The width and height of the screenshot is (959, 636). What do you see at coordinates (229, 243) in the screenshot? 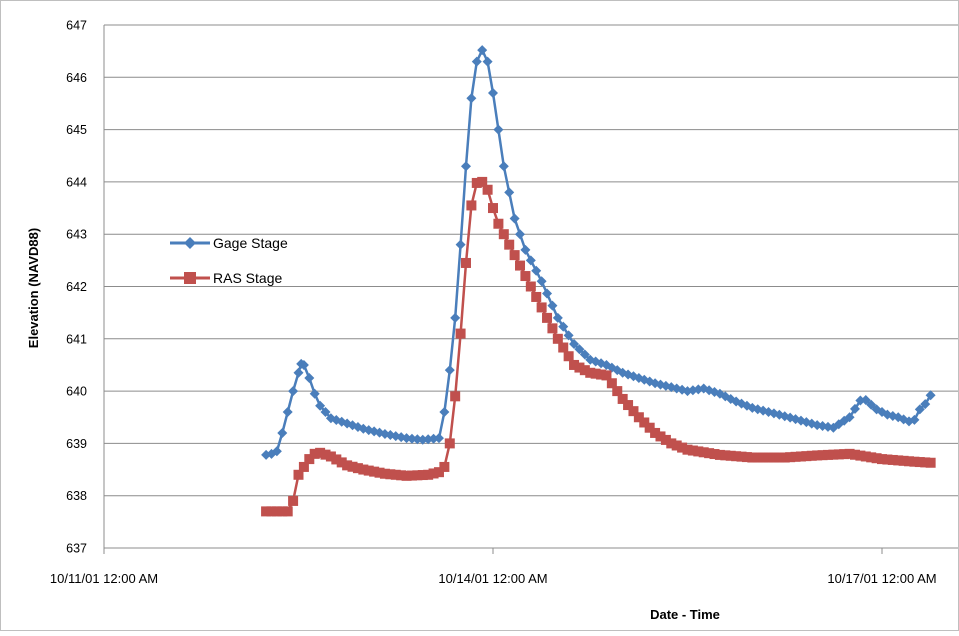
I see `legend-item: Gage Stage` at bounding box center [229, 243].